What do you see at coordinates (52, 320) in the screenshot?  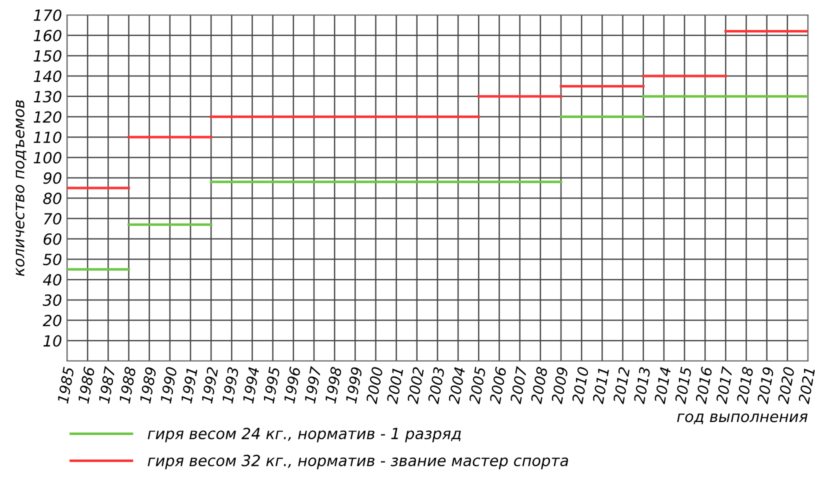 I see `y-tick-label: 20` at bounding box center [52, 320].